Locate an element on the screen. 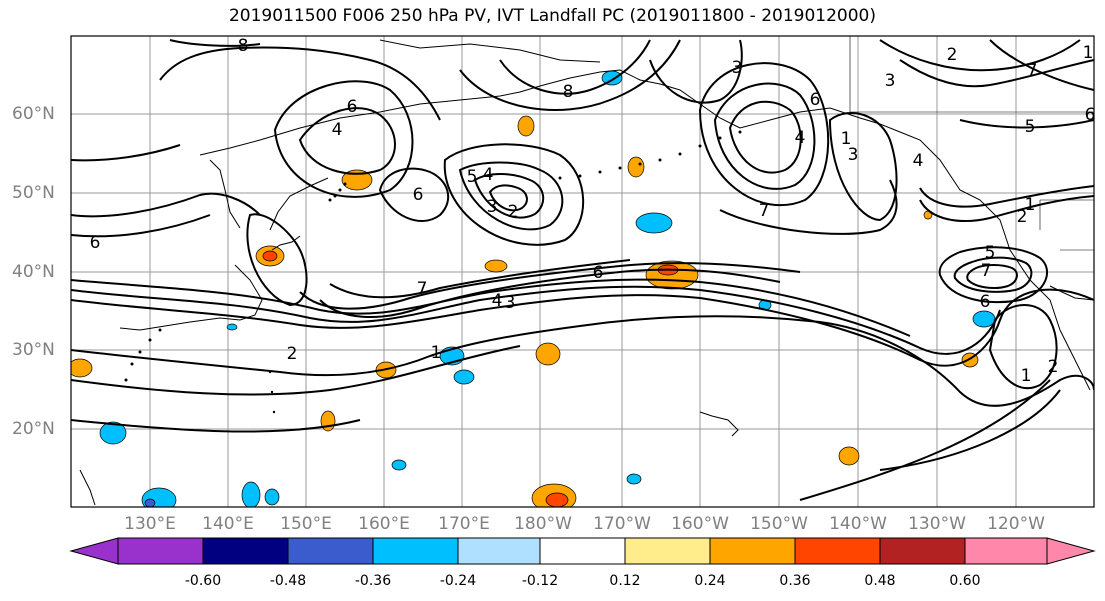  colorbar-extend-right is located at coordinates (1071, 551).